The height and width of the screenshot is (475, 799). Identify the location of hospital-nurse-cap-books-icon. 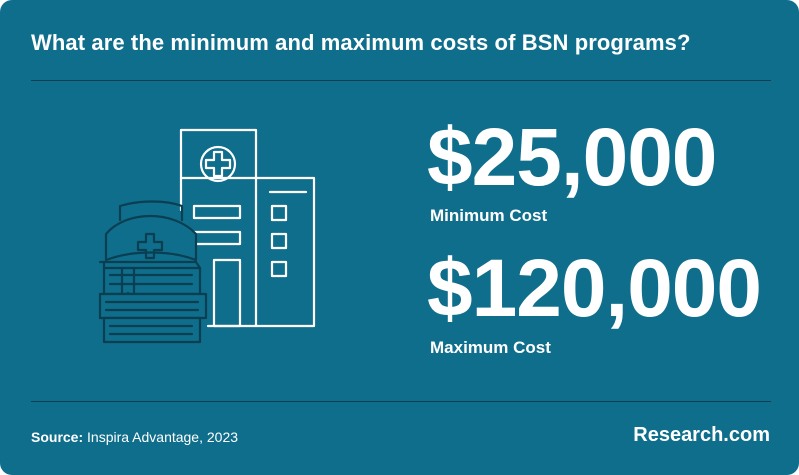
(207, 236).